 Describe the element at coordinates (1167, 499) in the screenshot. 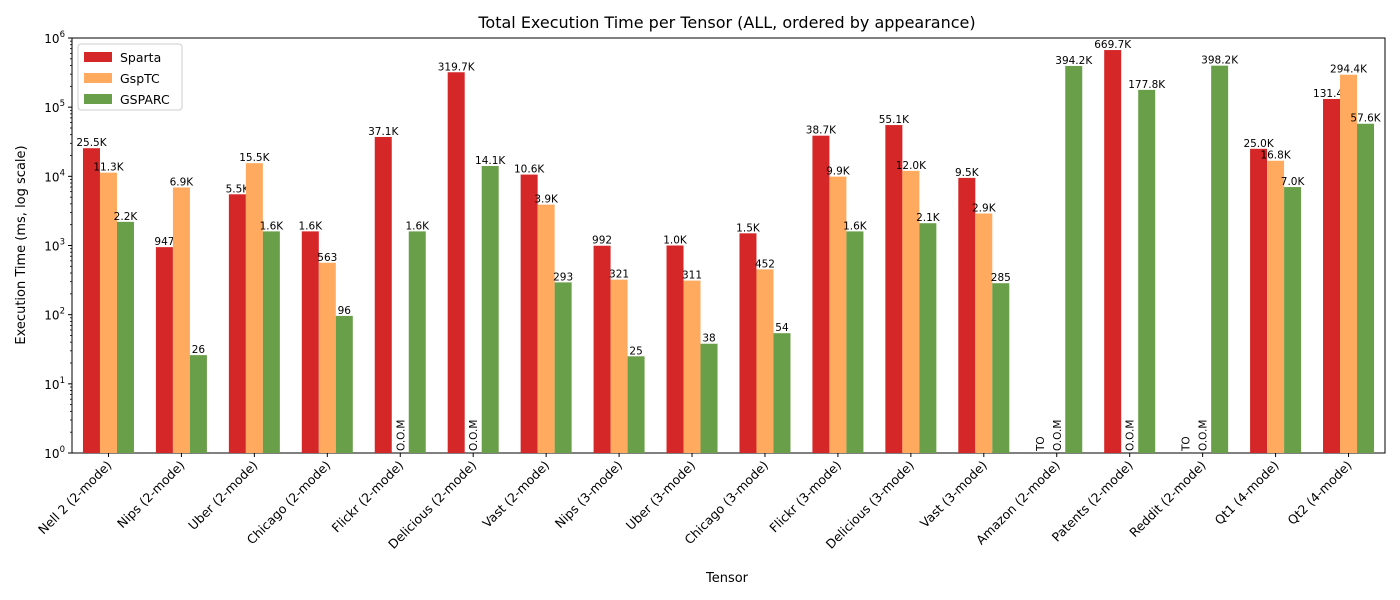

I see `x-tick-label: Reddit (2-mode)` at that location.